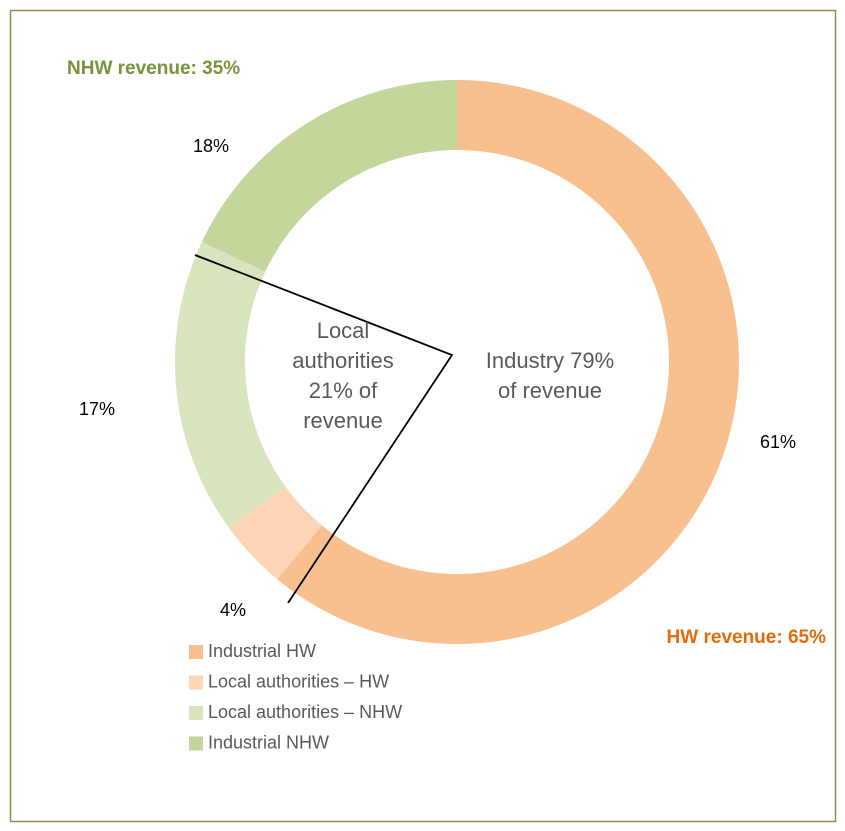  I want to click on divider-line, so click(324, 429).